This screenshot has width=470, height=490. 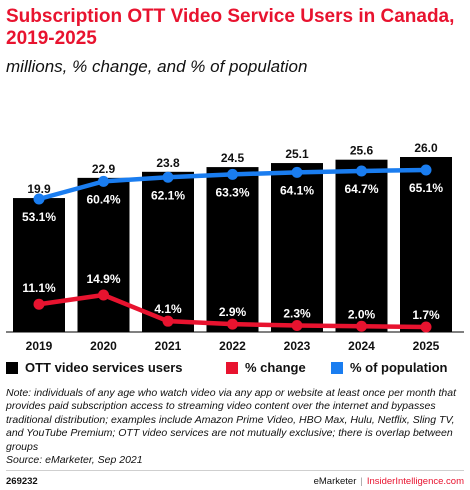 I want to click on point-pct-population-2021, so click(x=168, y=177).